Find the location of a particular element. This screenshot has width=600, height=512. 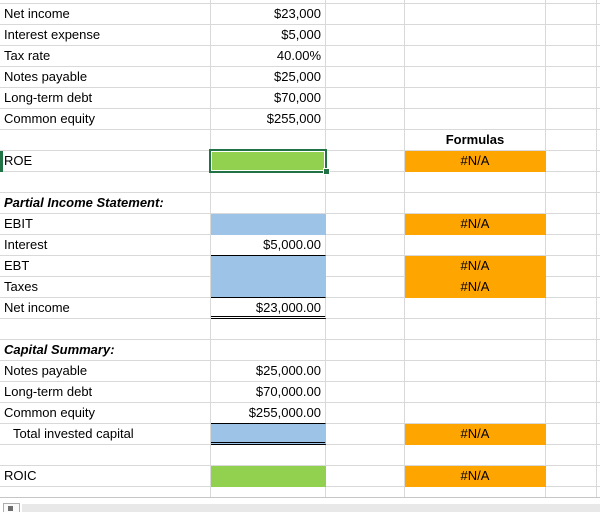

fill-handle is located at coordinates (326, 171).